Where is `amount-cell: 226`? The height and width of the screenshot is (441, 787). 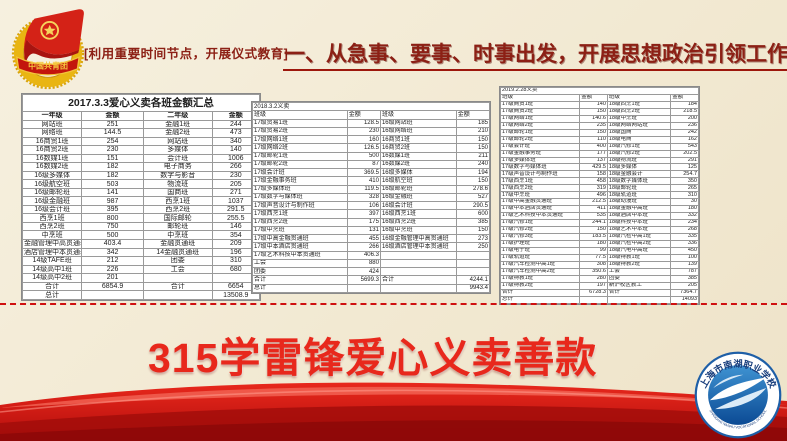
amount-cell: 226 is located at coordinates (112, 269).